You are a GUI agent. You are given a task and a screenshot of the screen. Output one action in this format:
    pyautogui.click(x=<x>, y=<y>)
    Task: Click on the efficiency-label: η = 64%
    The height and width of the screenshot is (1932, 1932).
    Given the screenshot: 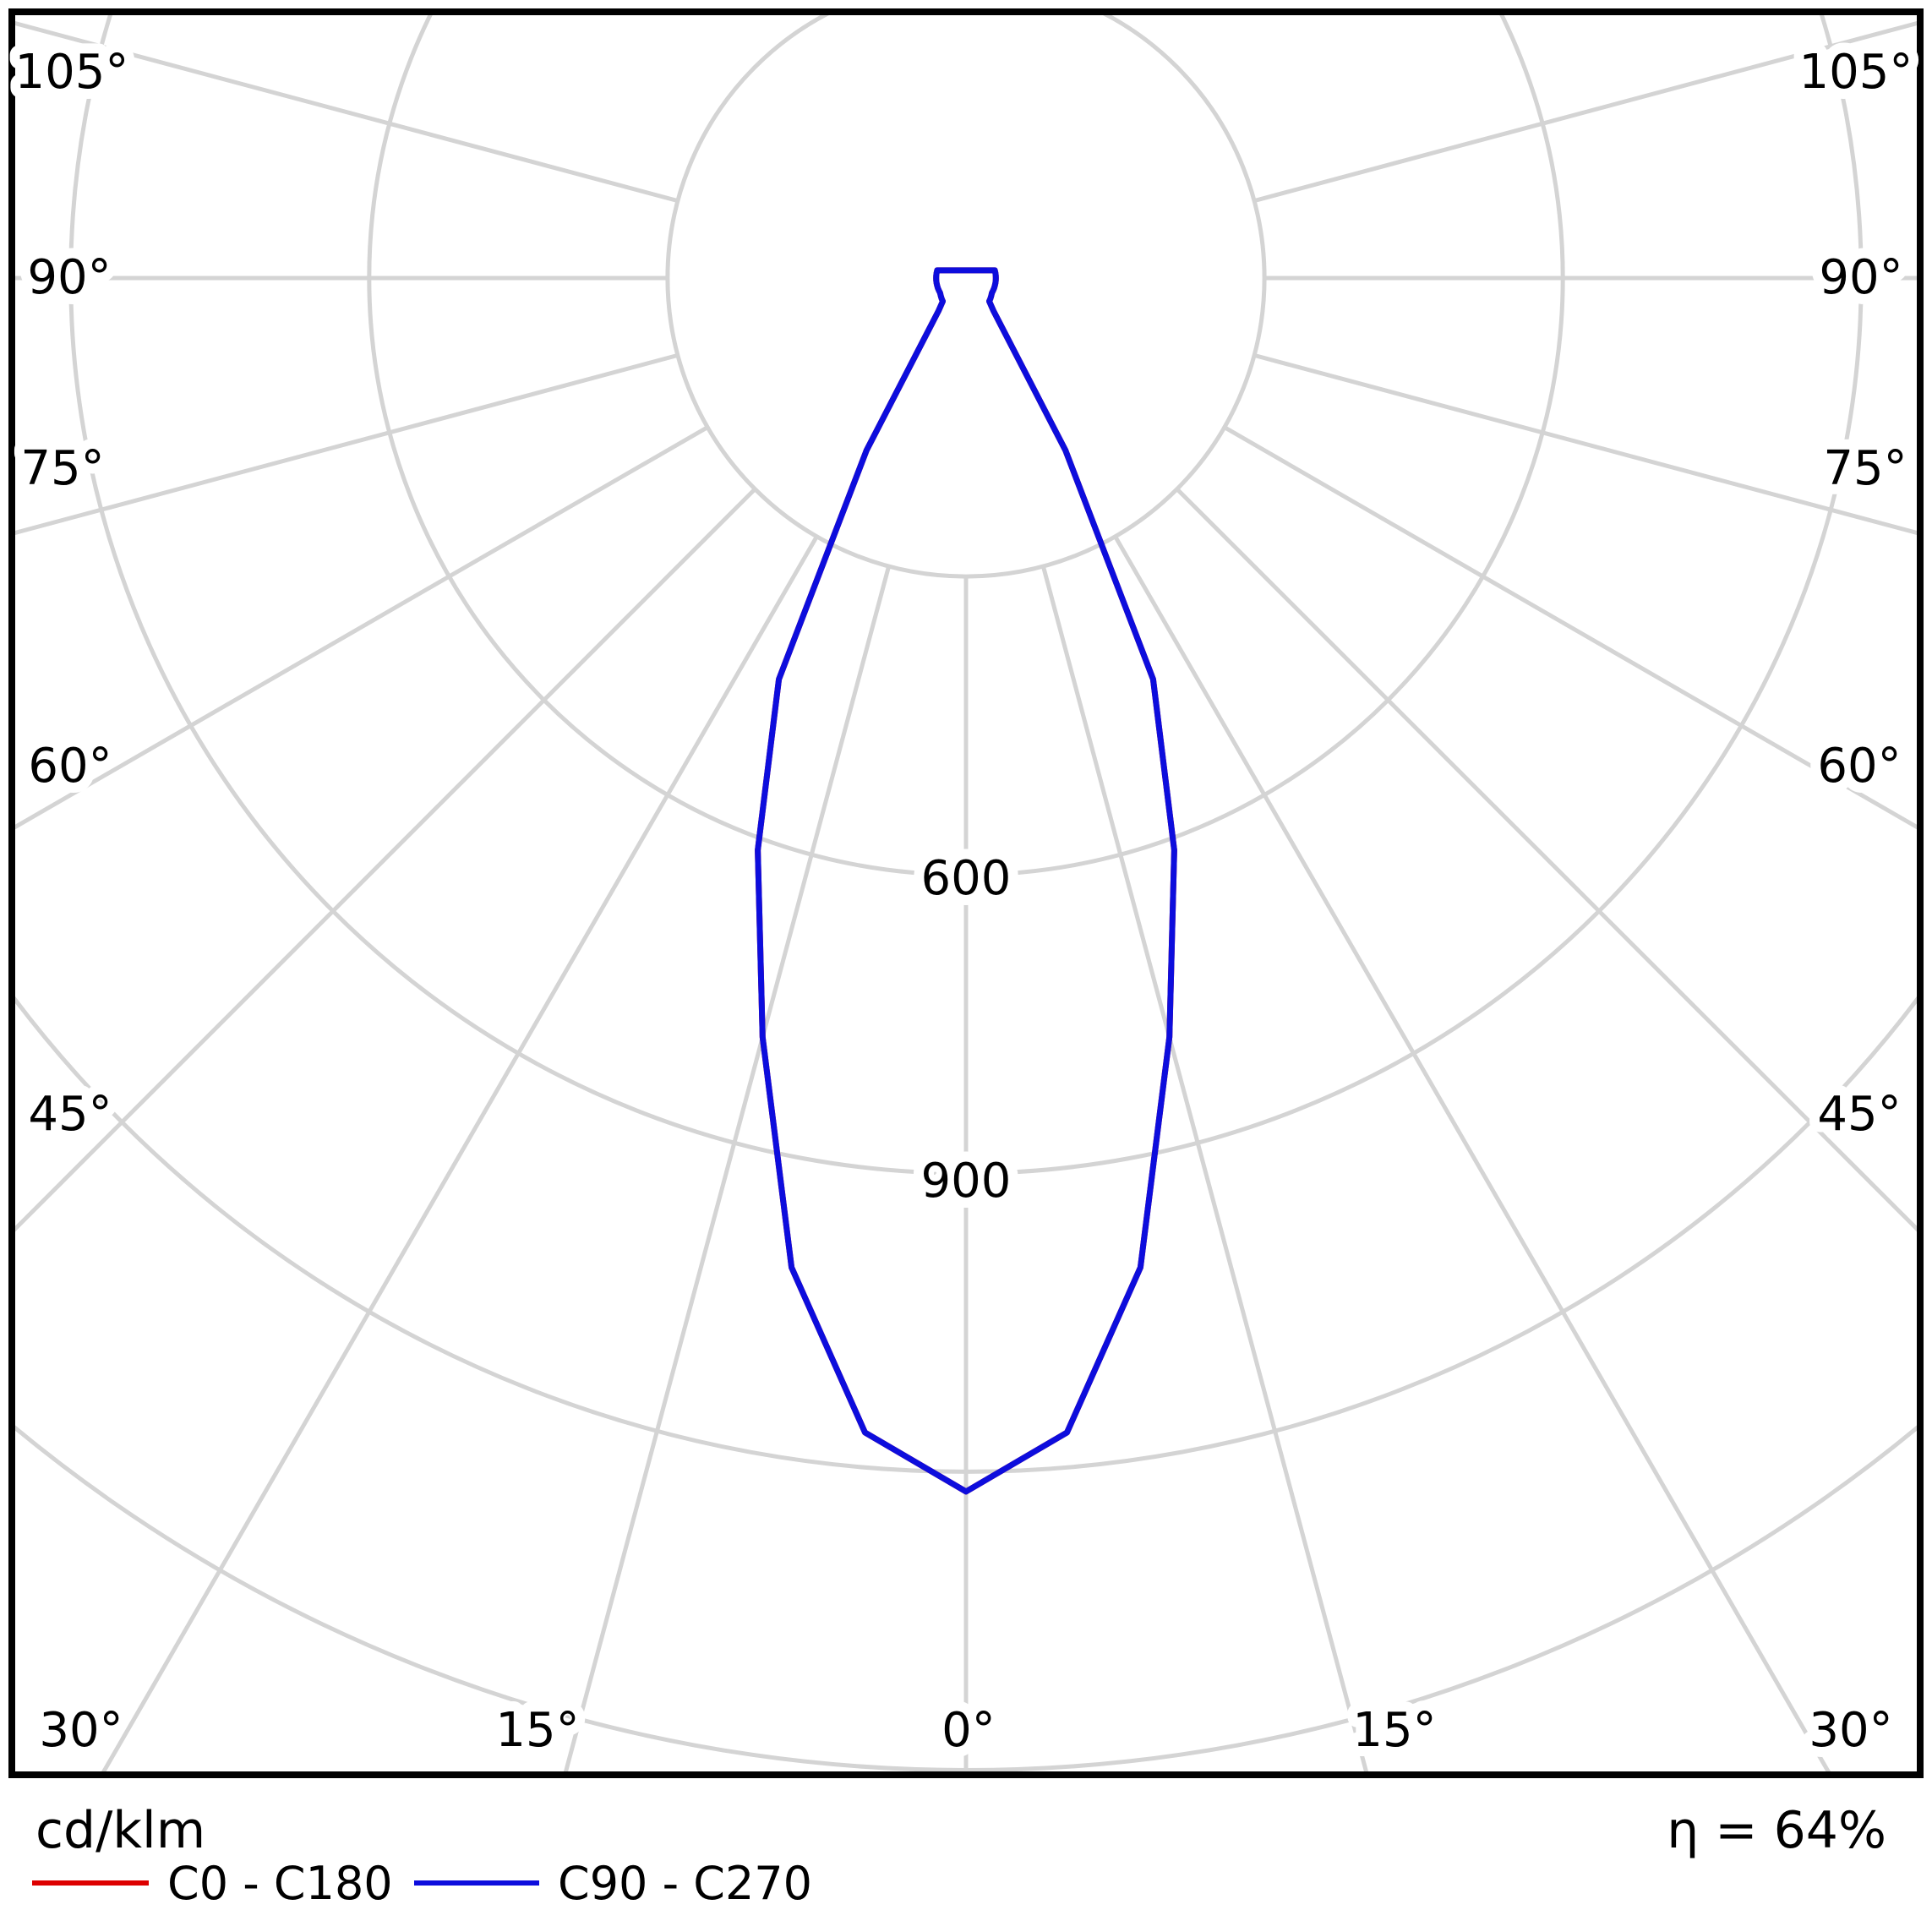 What is the action you would take?
    pyautogui.click(x=1776, y=1830)
    